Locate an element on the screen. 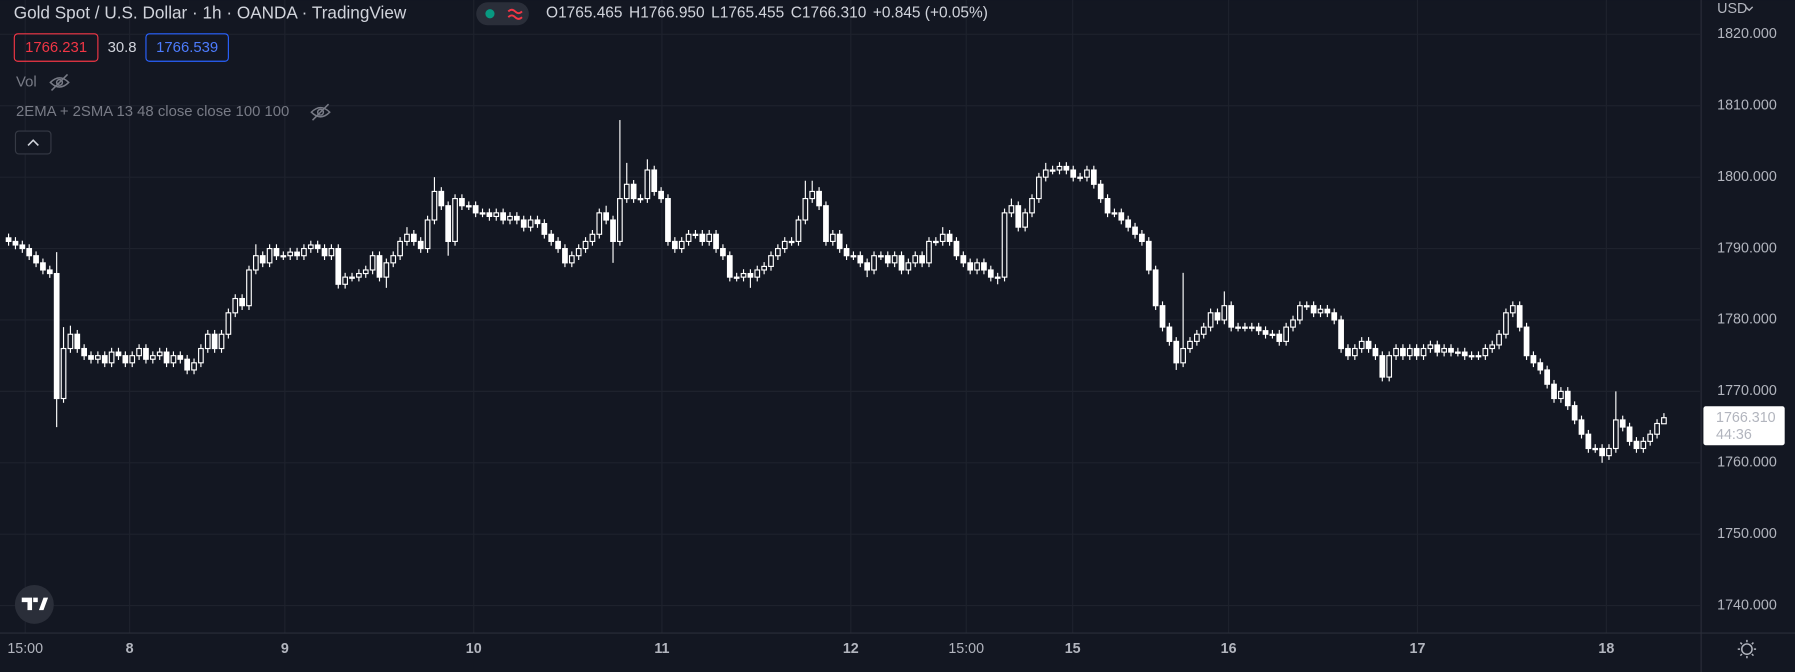 The width and height of the screenshot is (1795, 672). market-open-dot is located at coordinates (490, 14).